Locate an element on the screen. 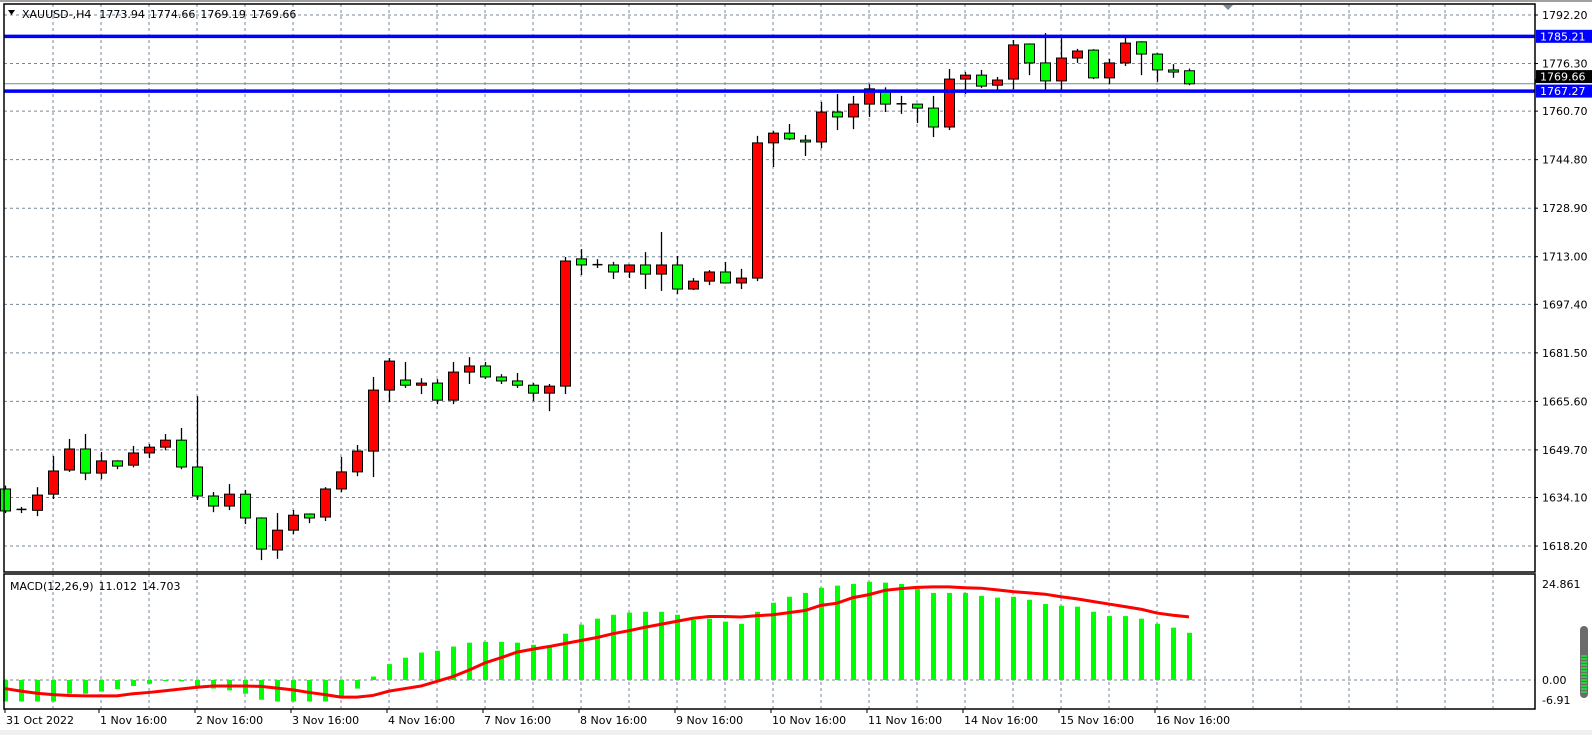 This screenshot has width=1592, height=735. price-axis-label: 1792.20 is located at coordinates (1565, 15).